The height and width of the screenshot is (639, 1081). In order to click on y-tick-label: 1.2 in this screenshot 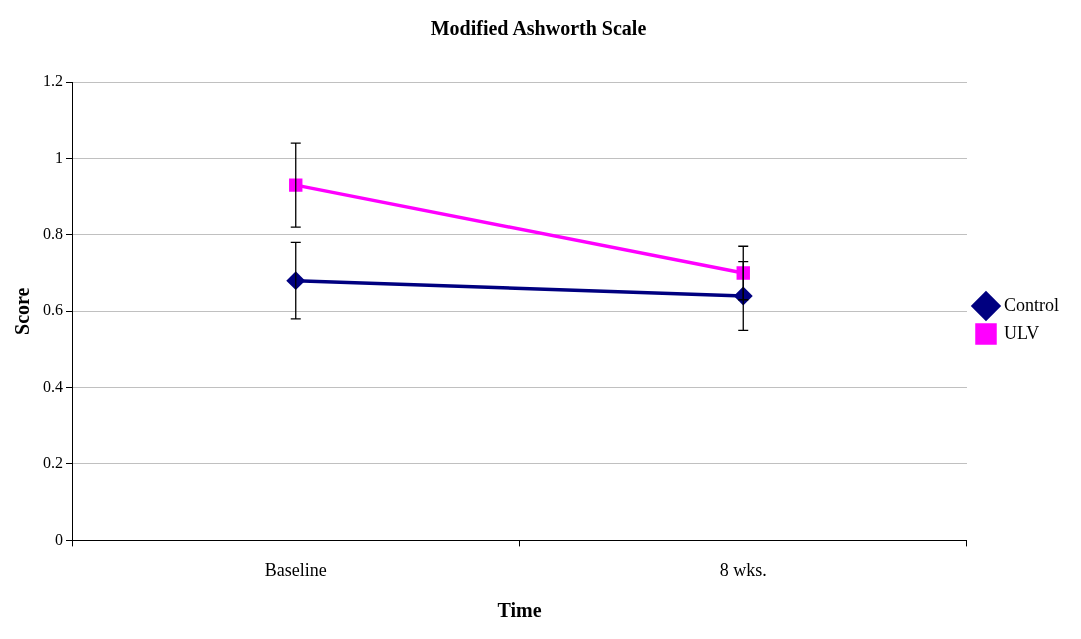, I will do `click(53, 81)`.